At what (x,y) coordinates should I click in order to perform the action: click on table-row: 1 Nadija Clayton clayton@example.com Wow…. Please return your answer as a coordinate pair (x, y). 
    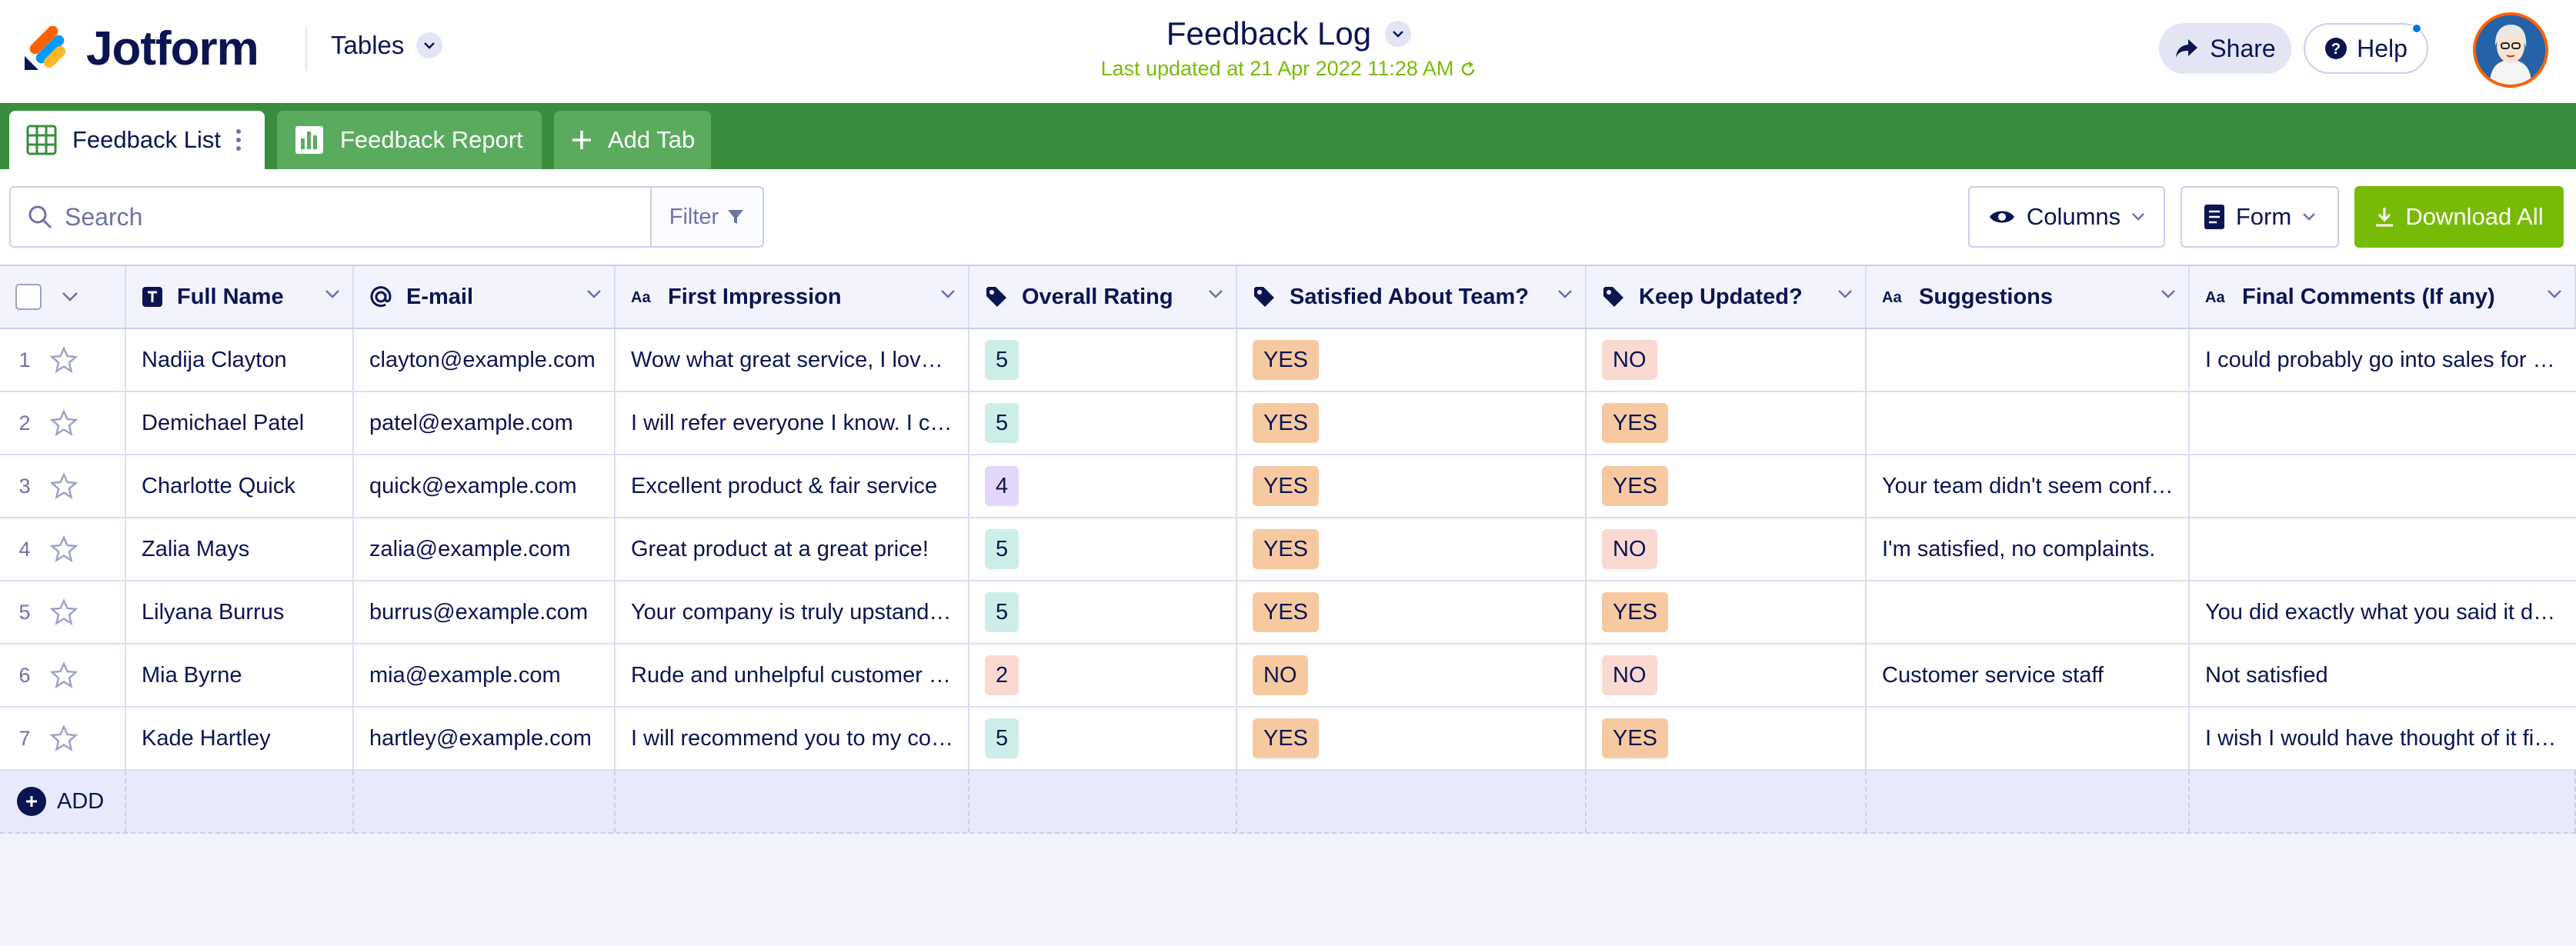
    Looking at the image, I should click on (1288, 361).